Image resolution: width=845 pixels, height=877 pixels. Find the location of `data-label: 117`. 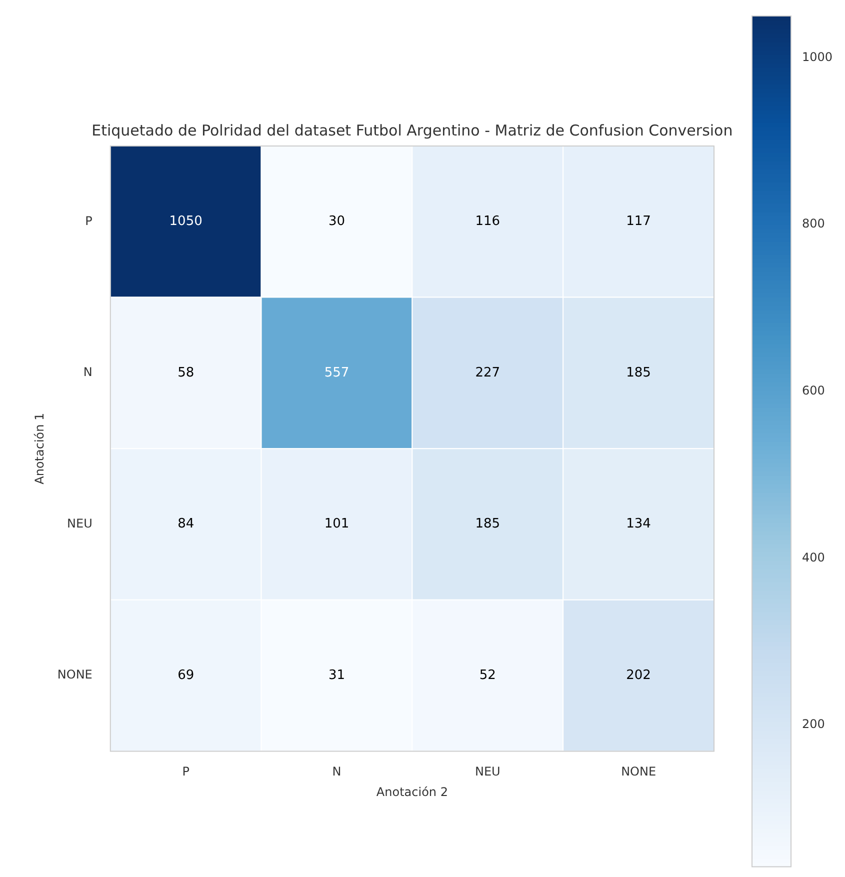

data-label: 117 is located at coordinates (638, 222).